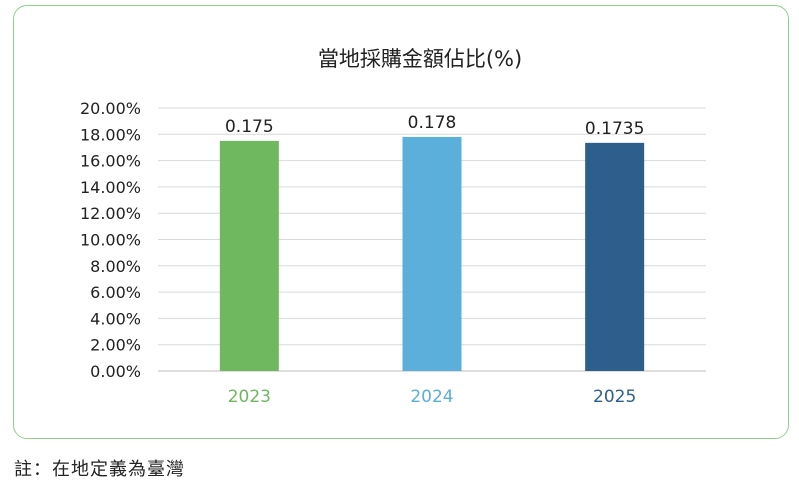 This screenshot has width=799, height=482. I want to click on chart-title: 當地採購金額佔比(%), so click(420, 59).